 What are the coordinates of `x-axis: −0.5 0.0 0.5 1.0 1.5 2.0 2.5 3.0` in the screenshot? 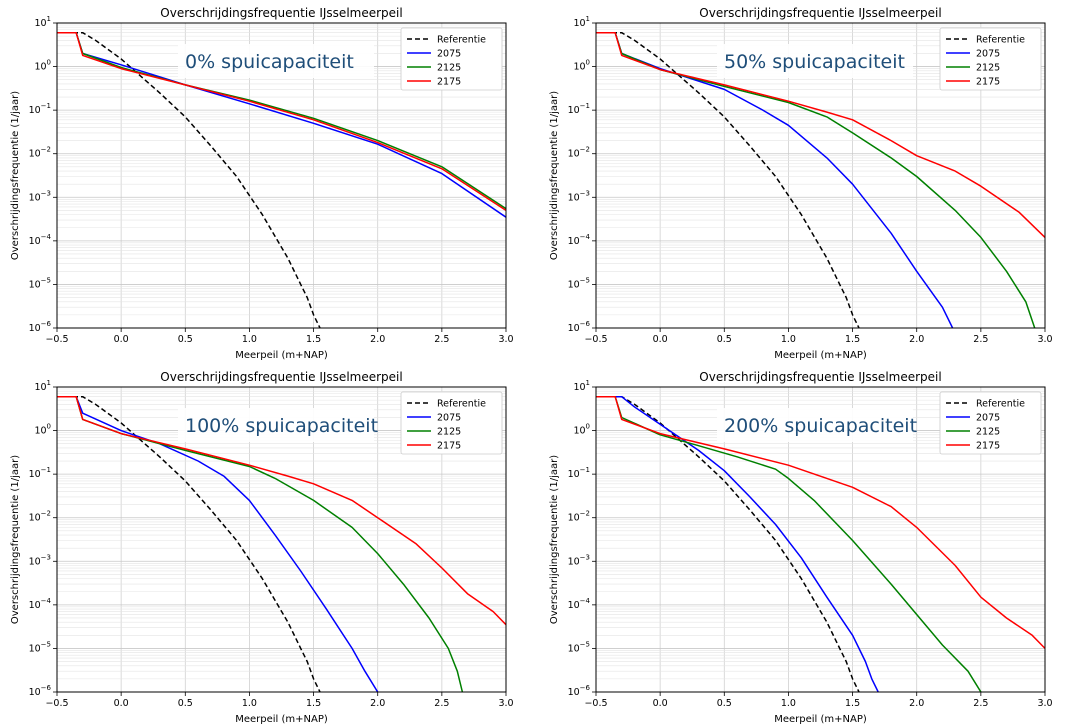 It's located at (818, 700).